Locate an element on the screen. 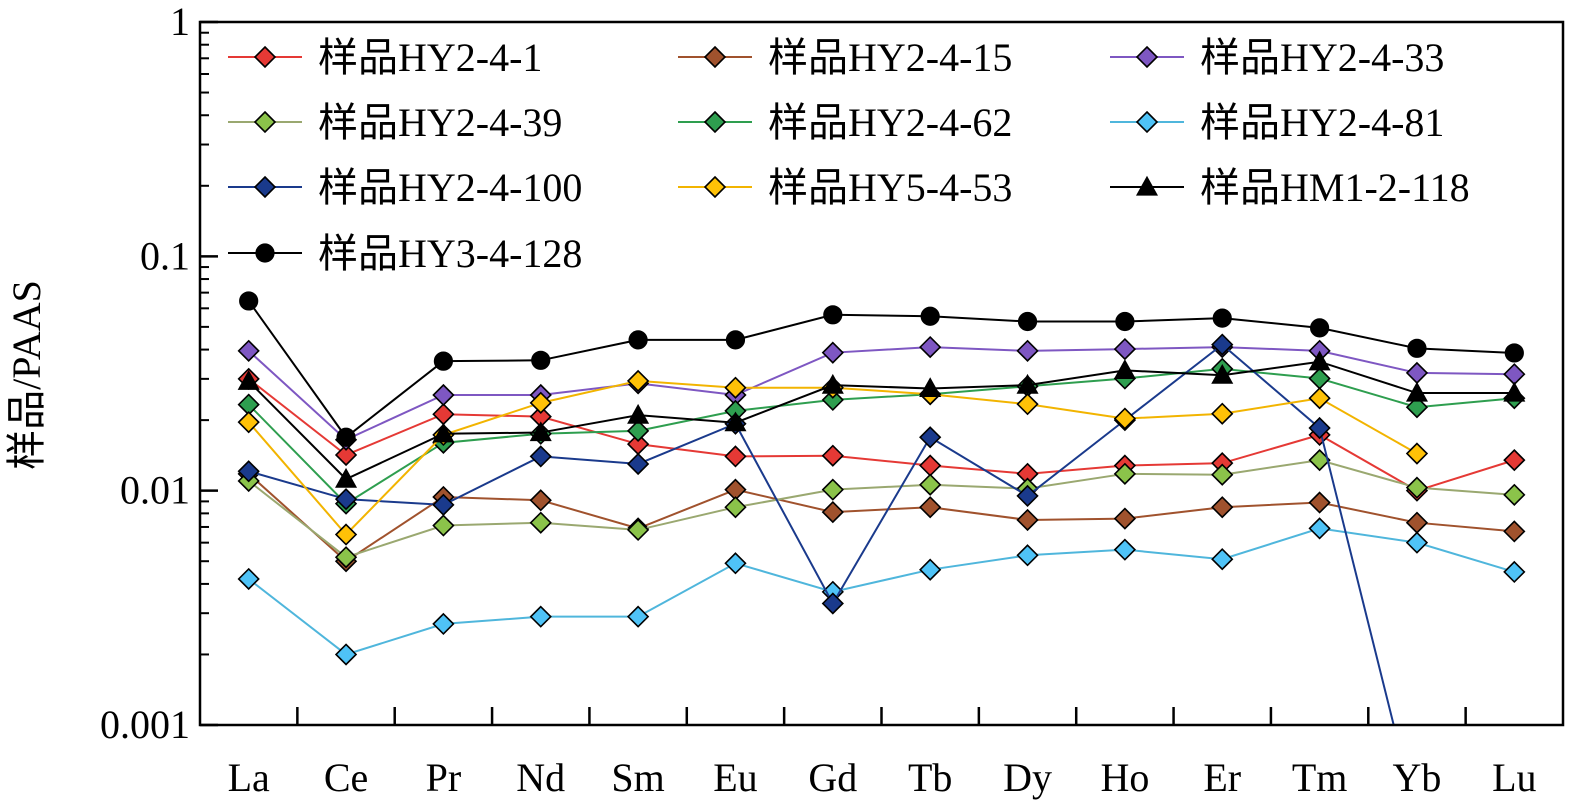 The width and height of the screenshot is (1575, 812). legend-item: 样品HY2-4-81 is located at coordinates (1277, 122).